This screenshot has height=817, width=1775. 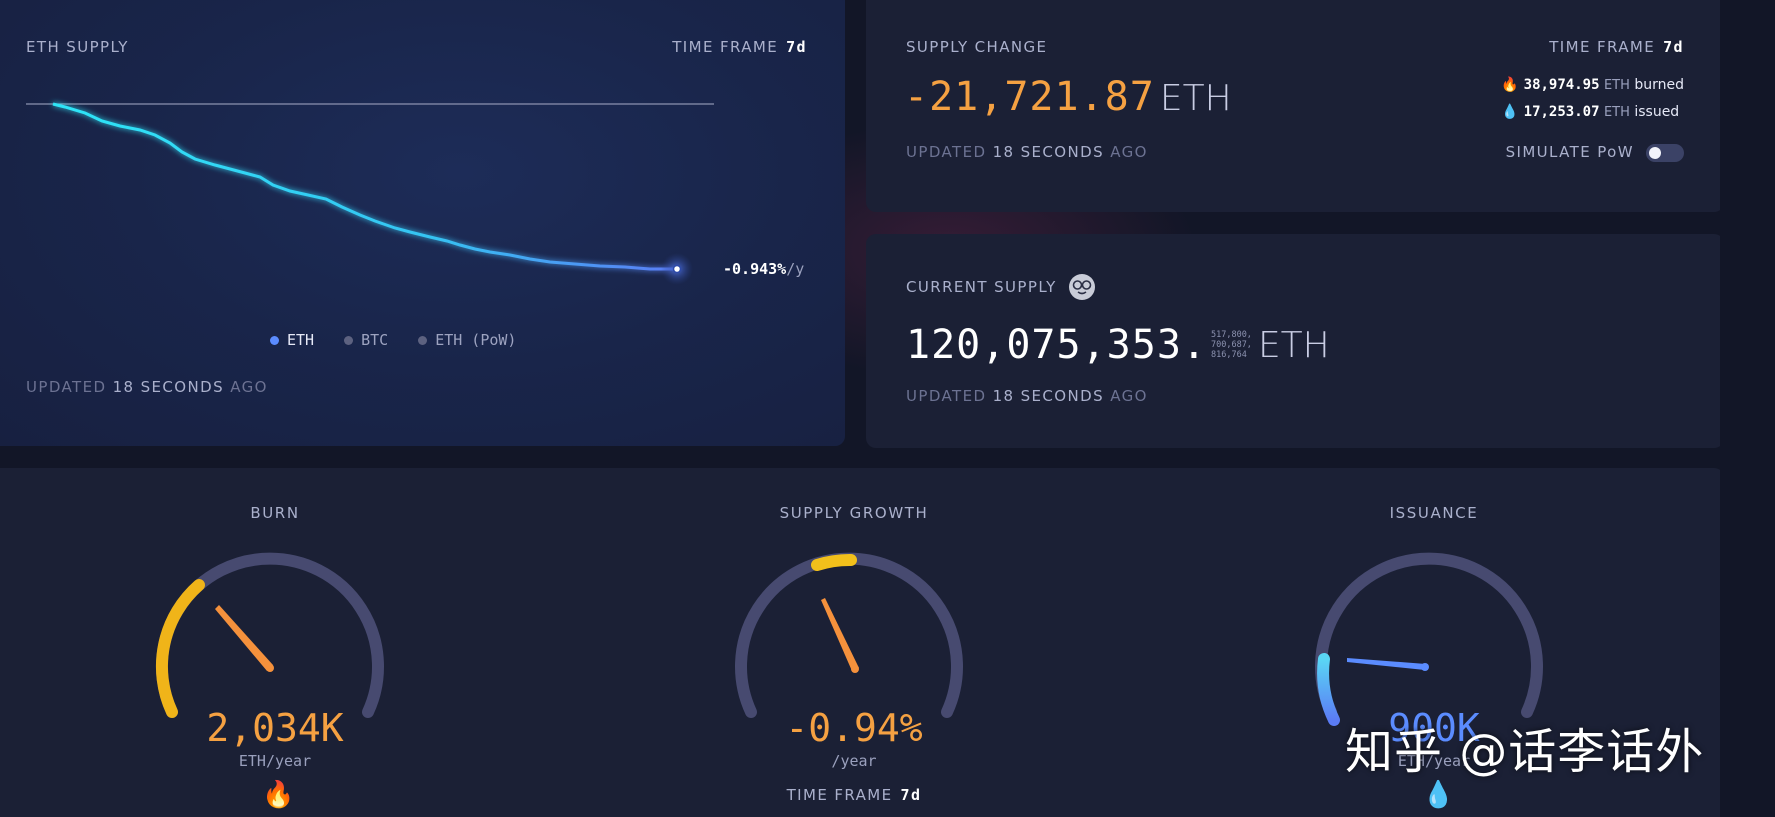 What do you see at coordinates (244, 638) in the screenshot?
I see `burn-gauge-needle` at bounding box center [244, 638].